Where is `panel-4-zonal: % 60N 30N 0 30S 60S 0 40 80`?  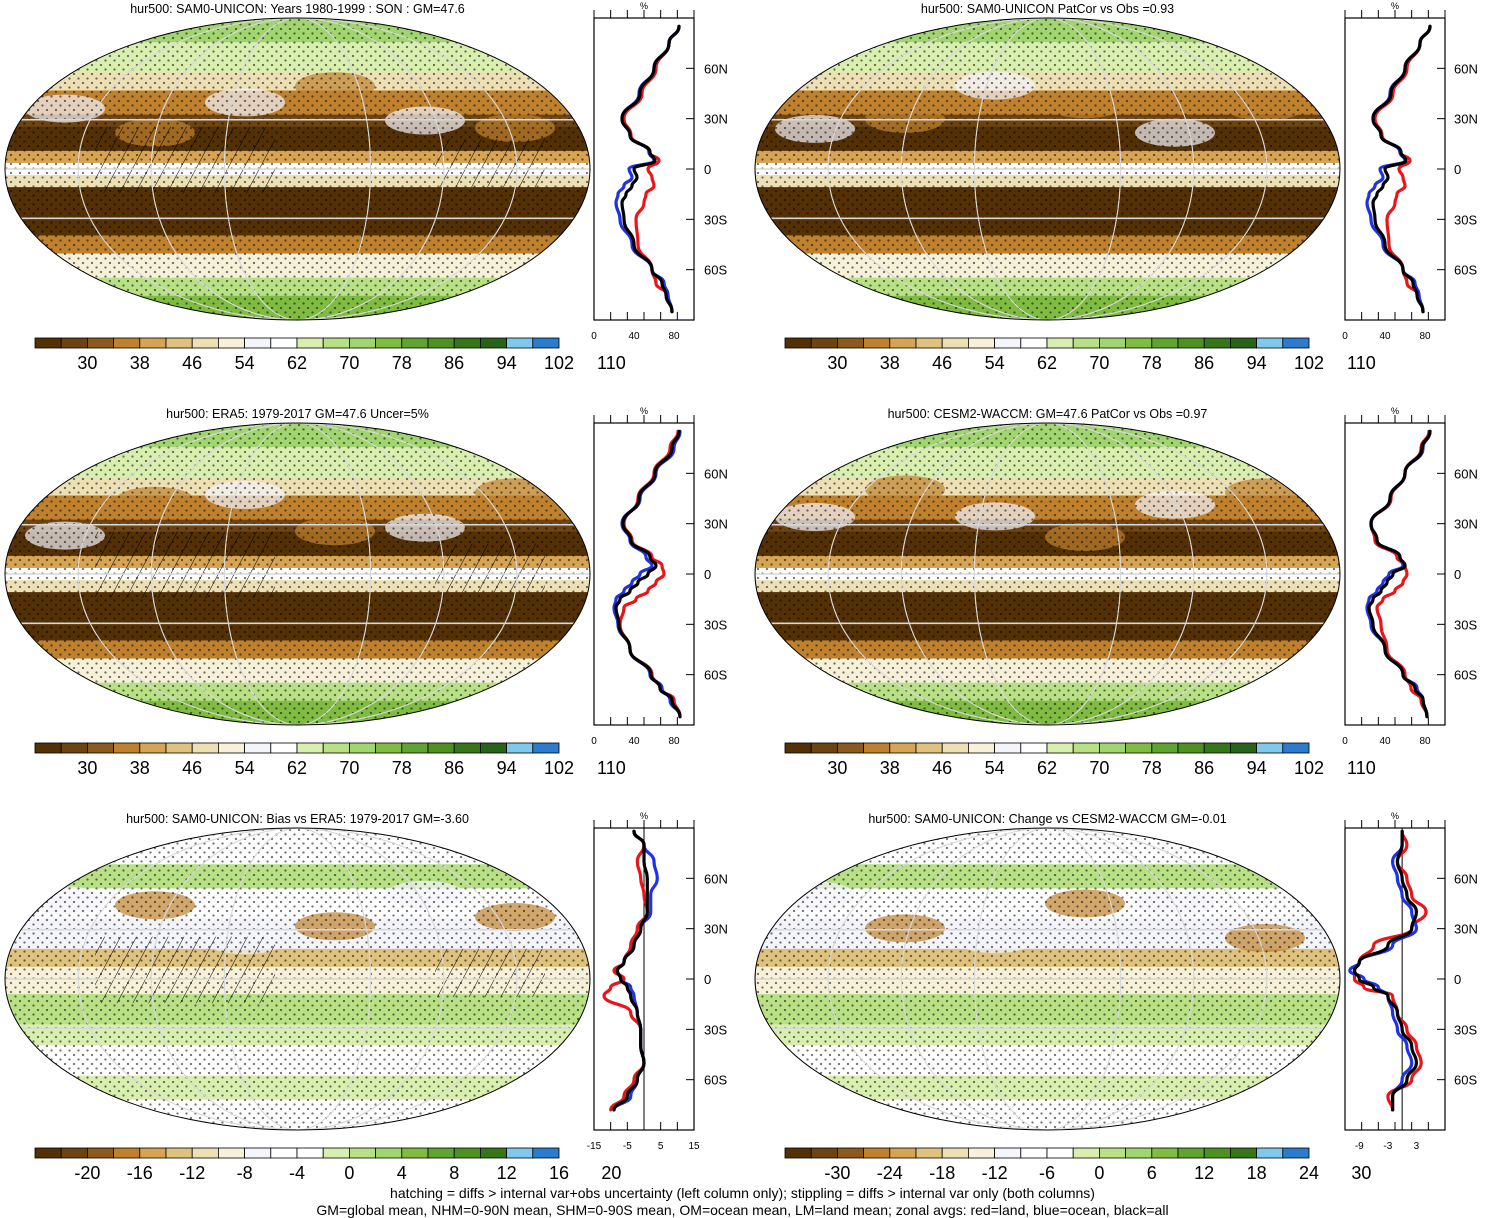
panel-4-zonal: % 60N 30N 0 30S 60S 0 40 80 is located at coordinates (1410, 576).